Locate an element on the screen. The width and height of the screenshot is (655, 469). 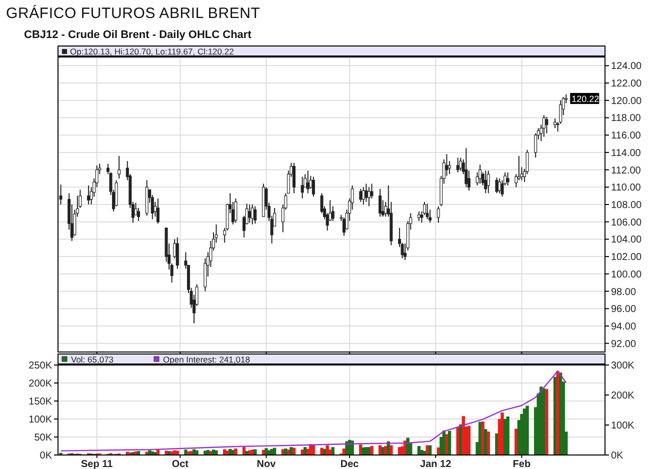
y-tick-label: 50K is located at coordinates (43, 438).